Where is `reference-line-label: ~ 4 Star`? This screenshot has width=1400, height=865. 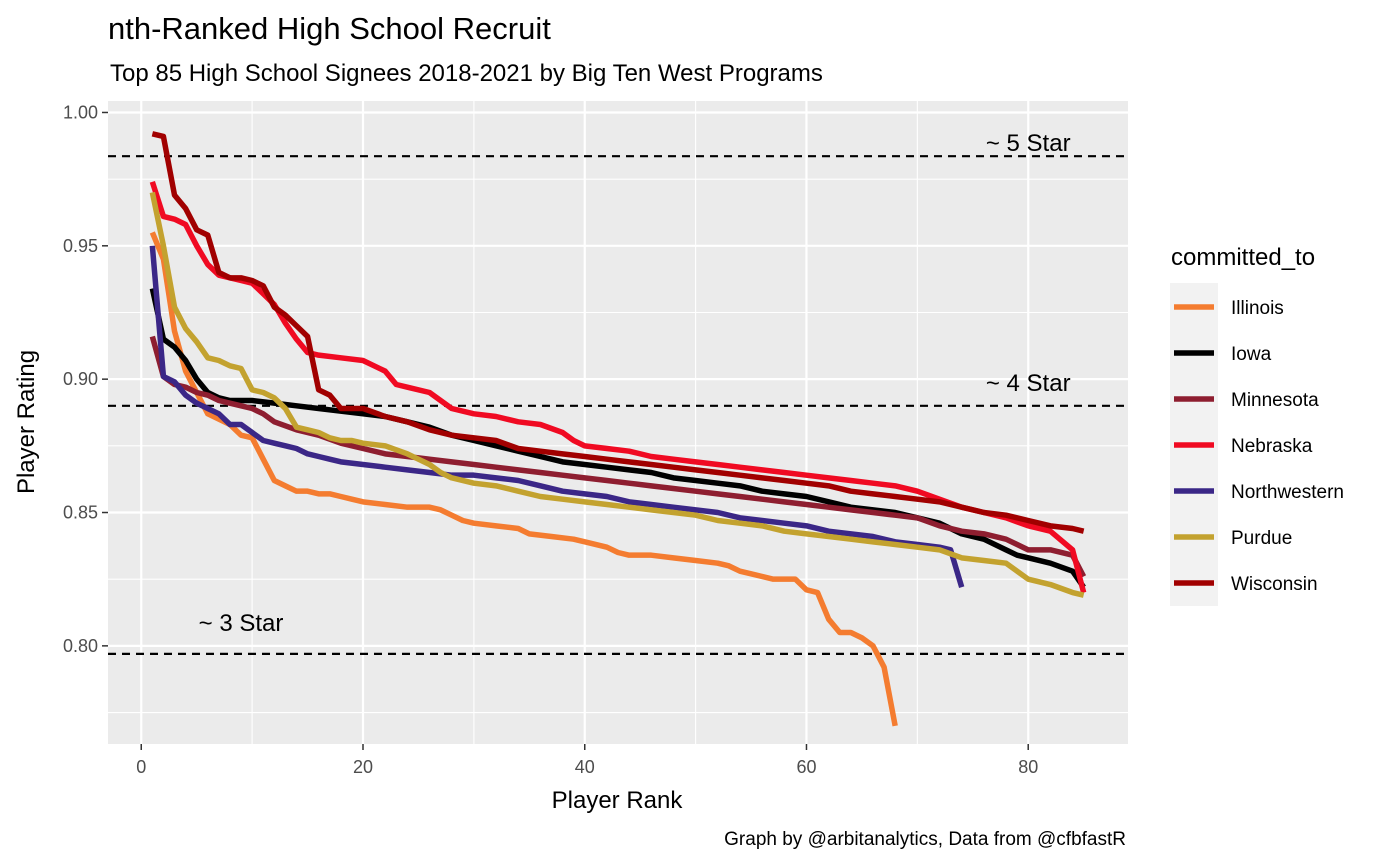
reference-line-label: ~ 4 Star is located at coordinates (1028, 383).